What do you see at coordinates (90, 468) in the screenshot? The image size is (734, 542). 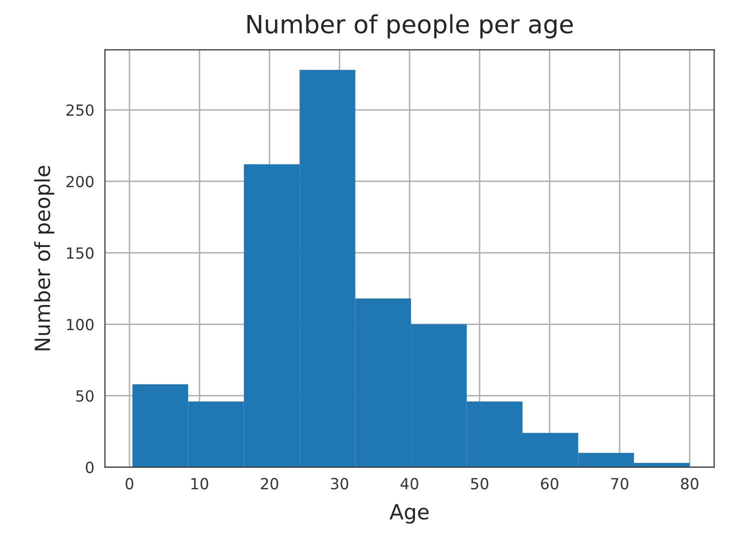 I see `y-tick-label: 0` at bounding box center [90, 468].